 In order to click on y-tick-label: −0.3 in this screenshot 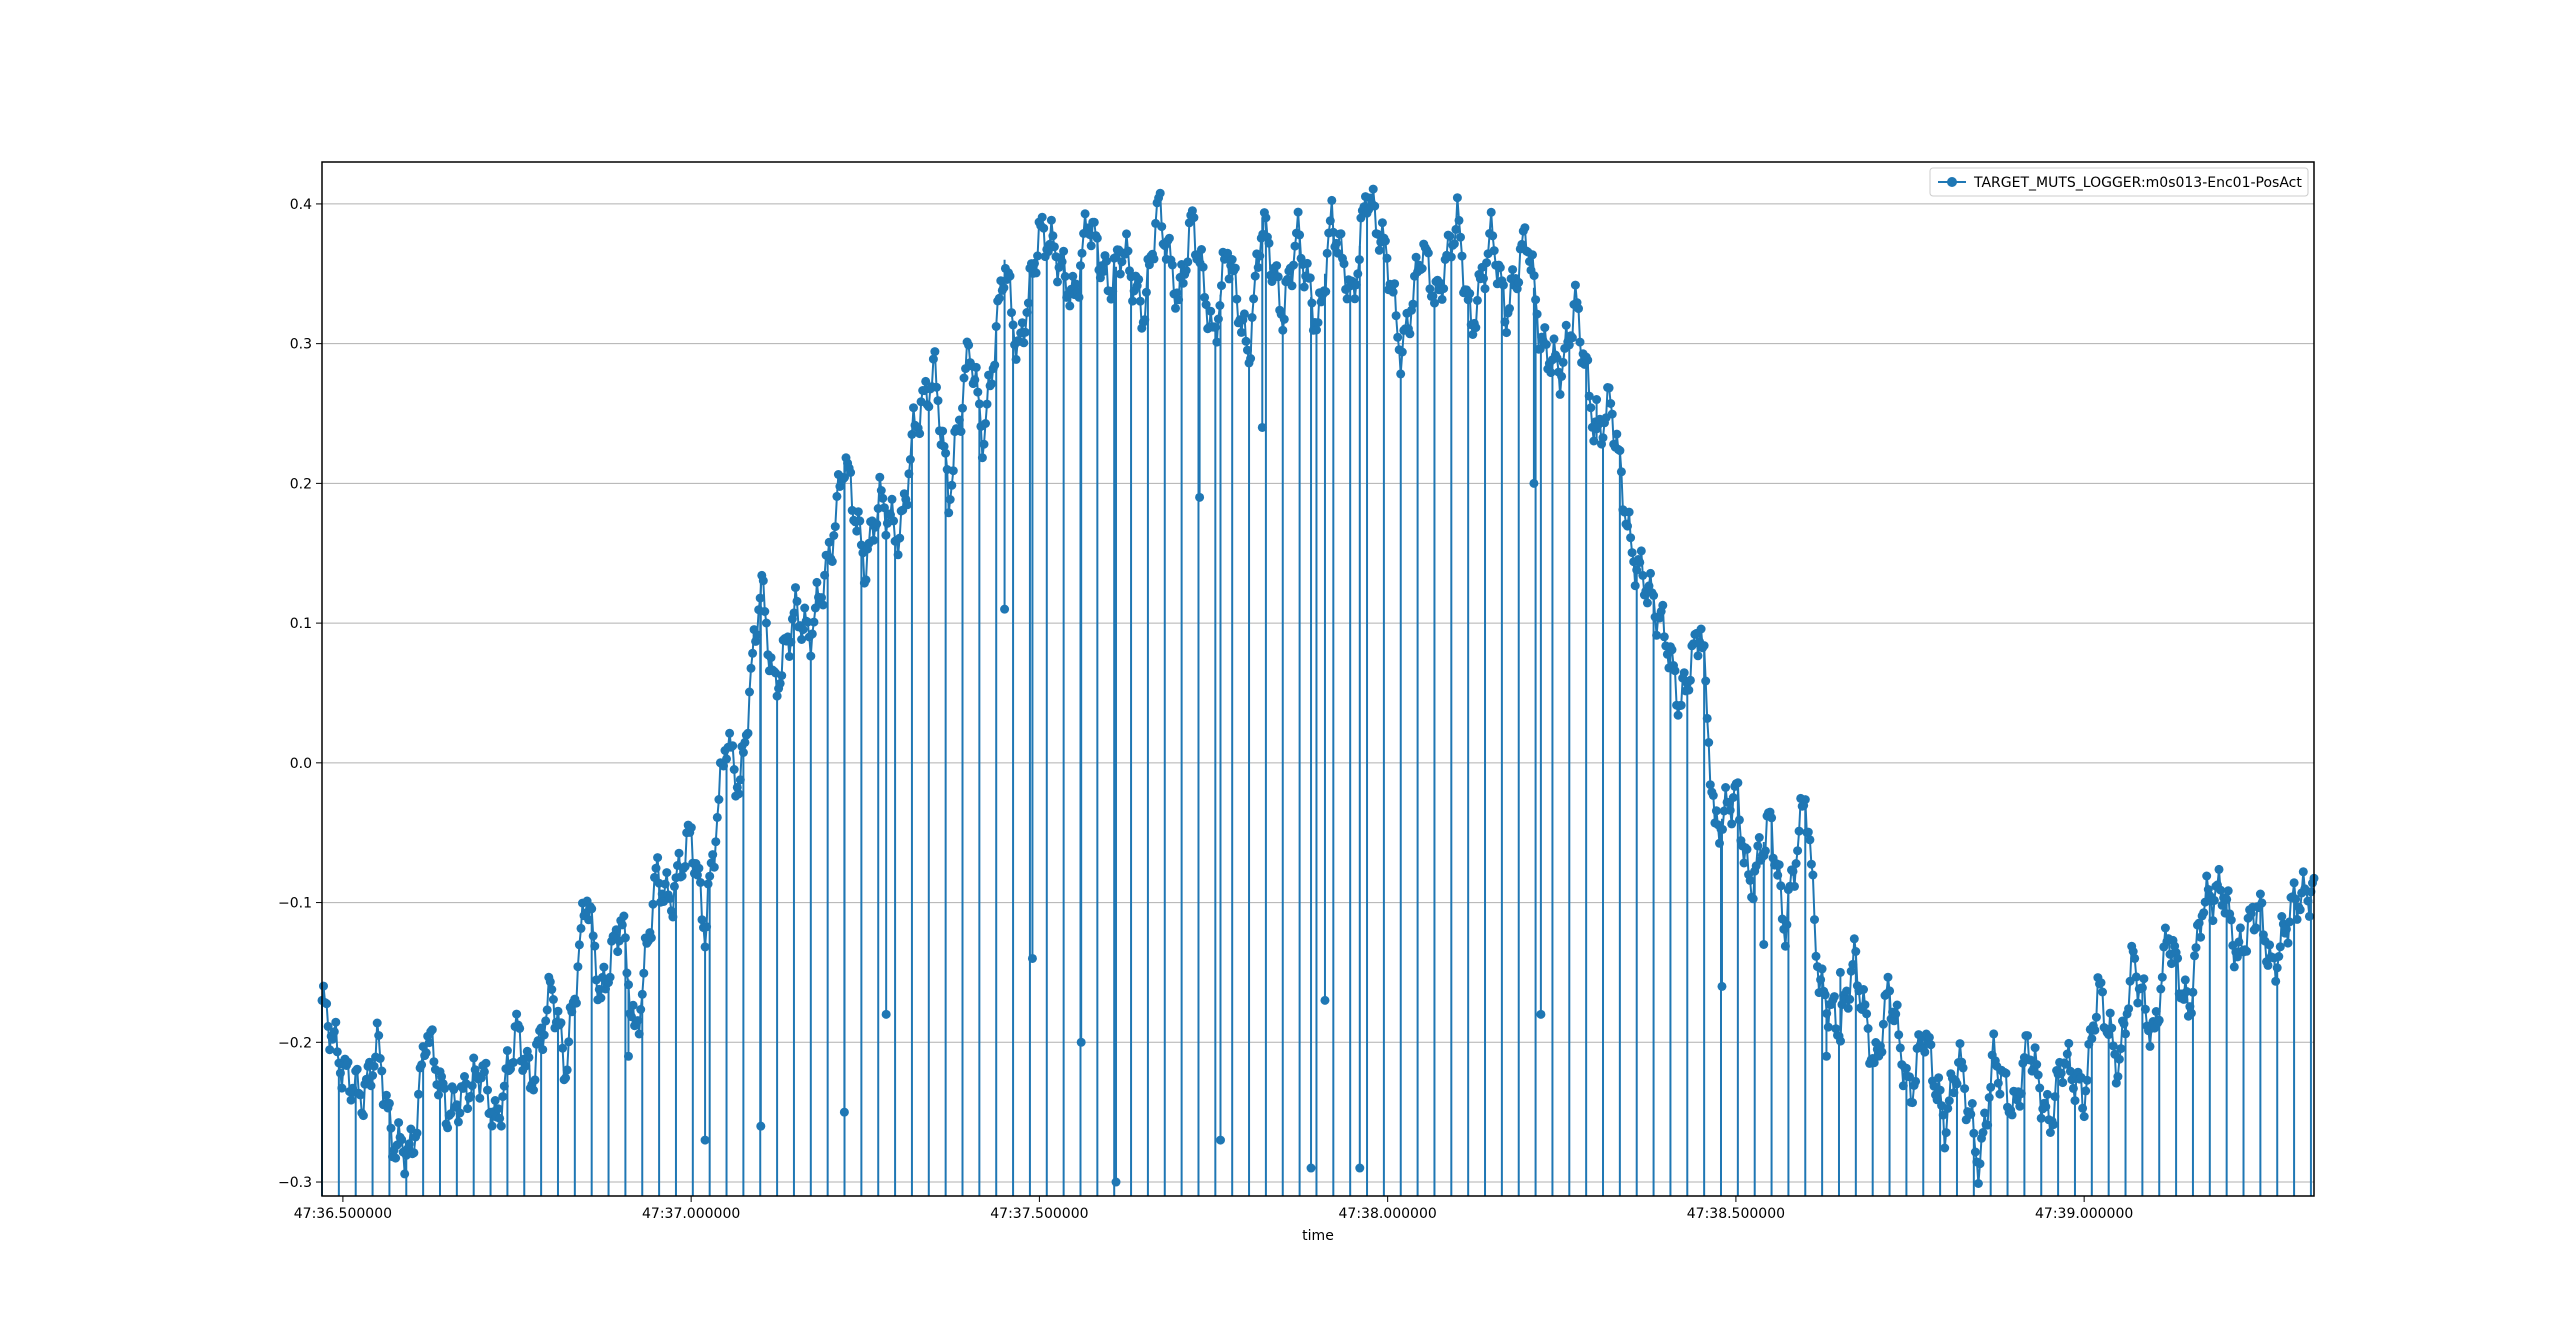, I will do `click(295, 1183)`.